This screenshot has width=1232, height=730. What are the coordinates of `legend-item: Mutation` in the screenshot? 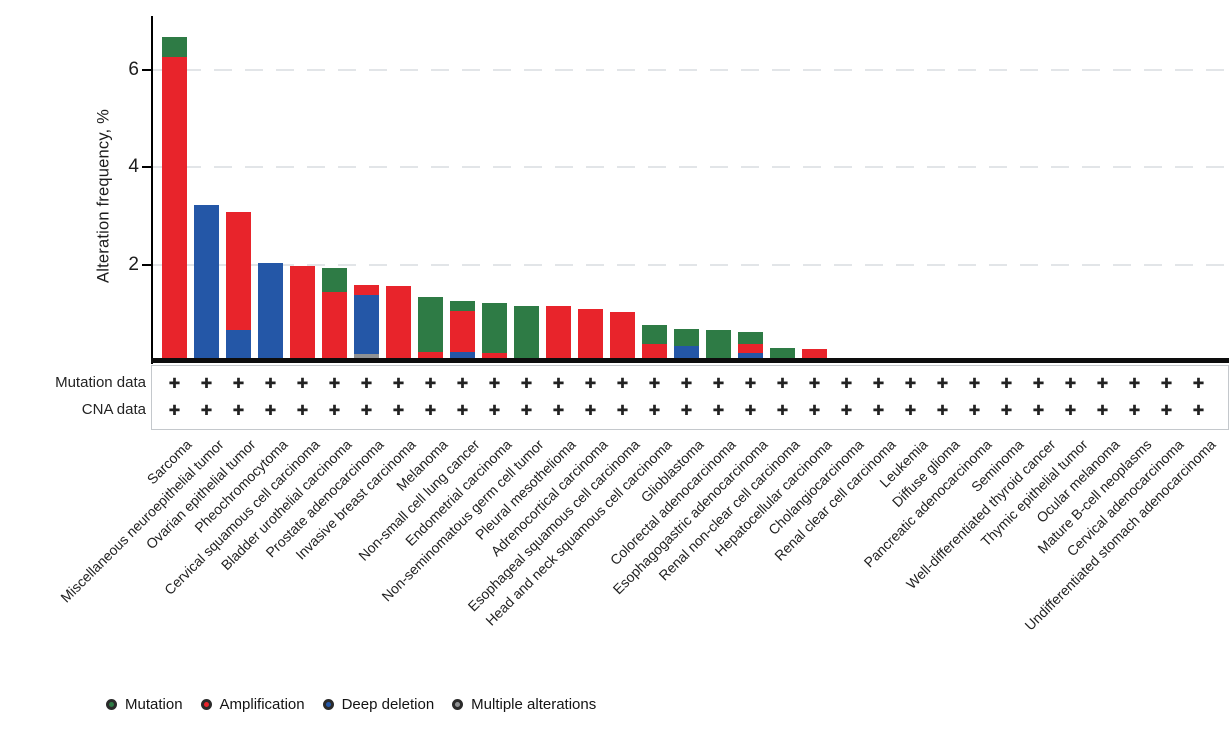 It's located at (144, 704).